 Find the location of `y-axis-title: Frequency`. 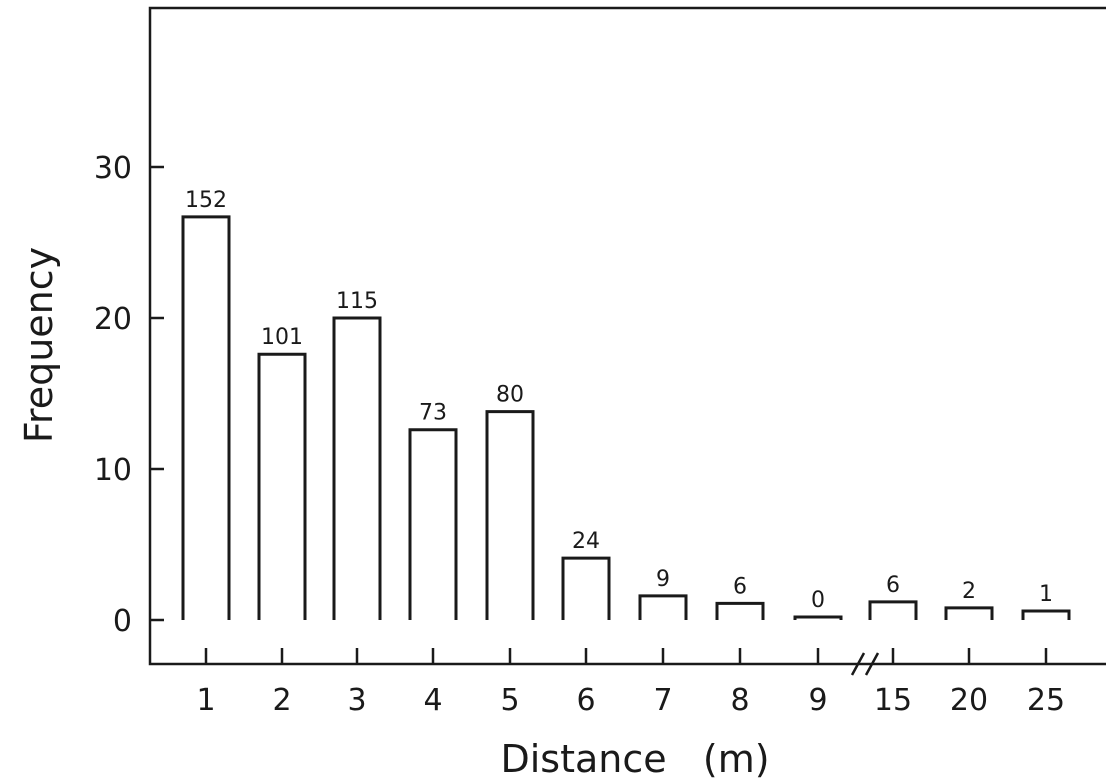

y-axis-title: Frequency is located at coordinates (39, 345).